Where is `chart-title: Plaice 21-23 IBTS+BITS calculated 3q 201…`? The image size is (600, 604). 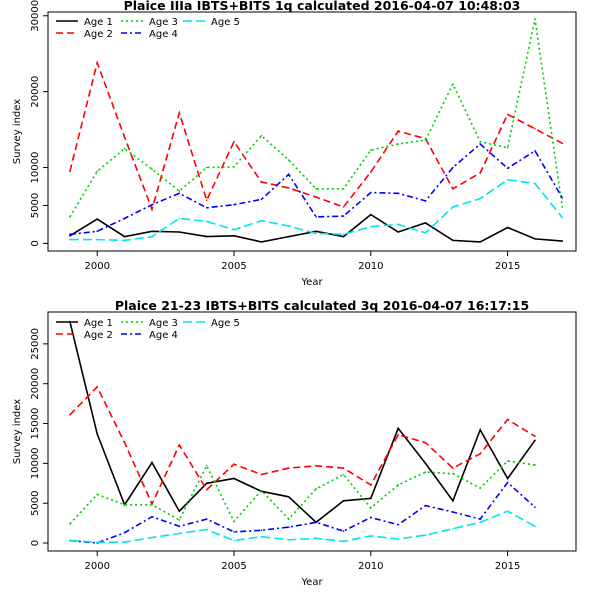 chart-title: Plaice 21-23 IBTS+BITS calculated 3q 201… is located at coordinates (322, 305).